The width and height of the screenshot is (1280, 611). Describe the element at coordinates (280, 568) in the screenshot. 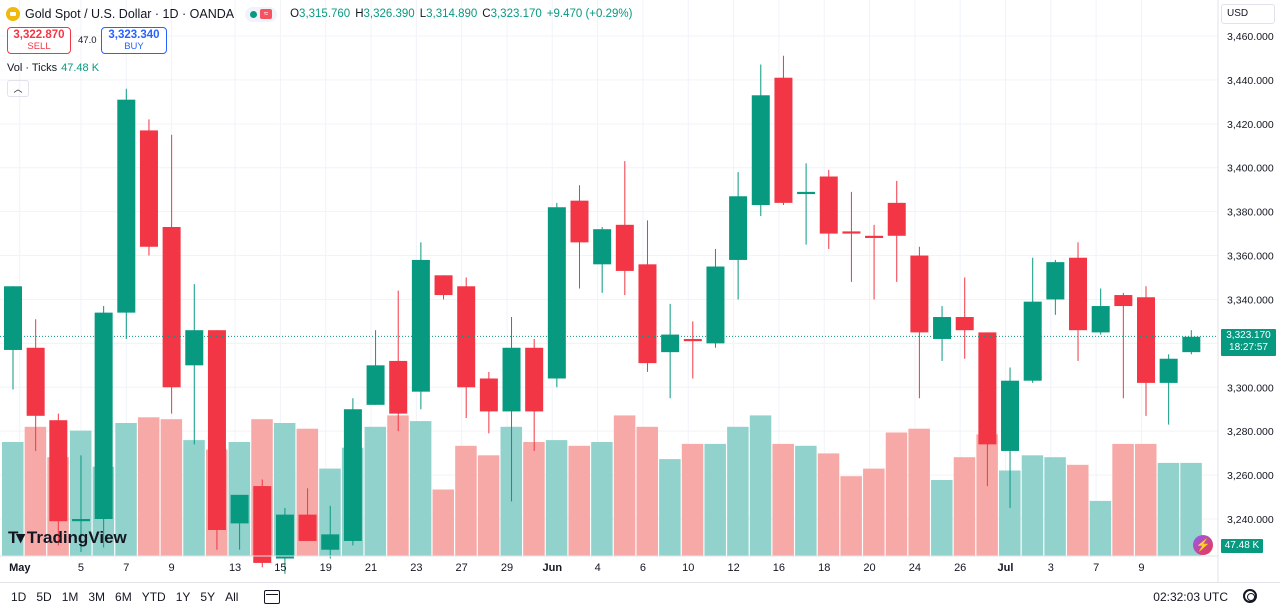

I see `time-tick-label: 15` at that location.